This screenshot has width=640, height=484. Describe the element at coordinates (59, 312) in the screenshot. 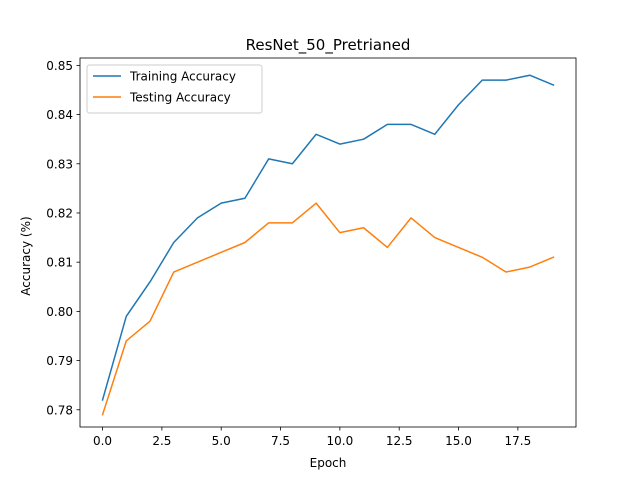

I see `y-tick-label: 0.80` at that location.